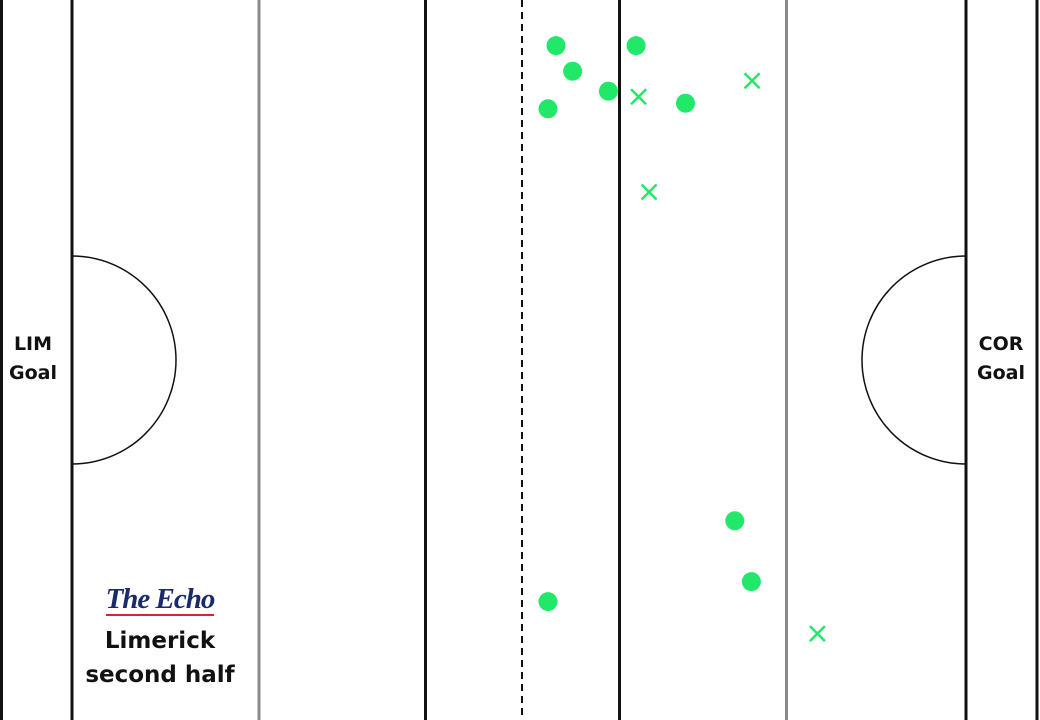 This screenshot has width=1040, height=720. I want to click on chart-caption: Limerick second half, so click(160, 658).